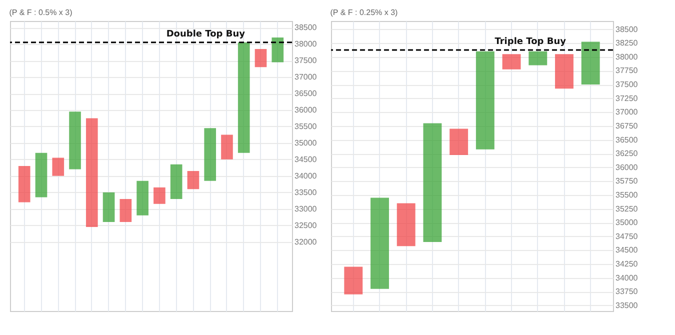 The height and width of the screenshot is (335, 675). What do you see at coordinates (627, 43) in the screenshot?
I see `y-tick-label: 38250` at bounding box center [627, 43].